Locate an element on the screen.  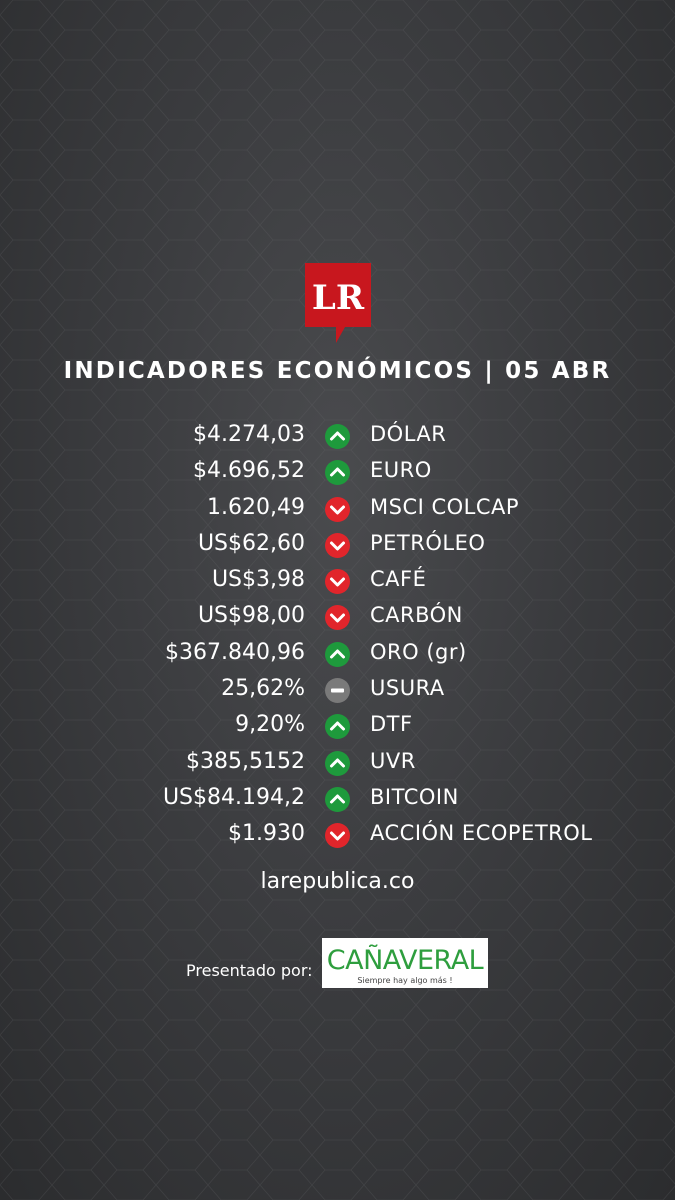
indicator-label: PETRÓLEO is located at coordinates (428, 542).